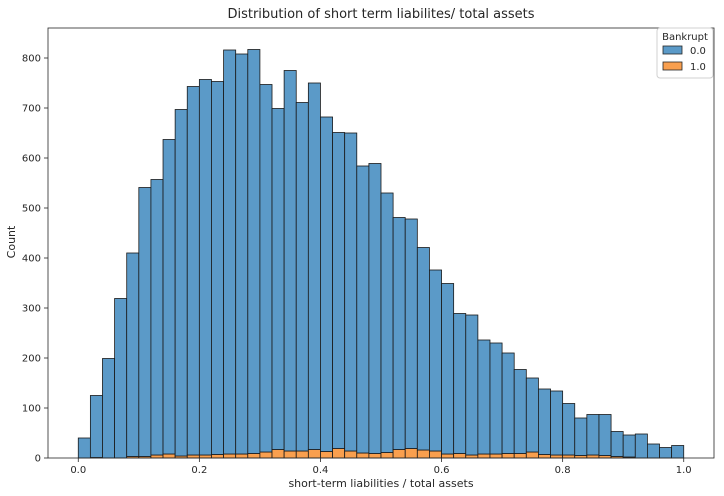 This screenshot has height=496, width=724. What do you see at coordinates (31, 409) in the screenshot?
I see `y-tick-label-1: 100` at bounding box center [31, 409].